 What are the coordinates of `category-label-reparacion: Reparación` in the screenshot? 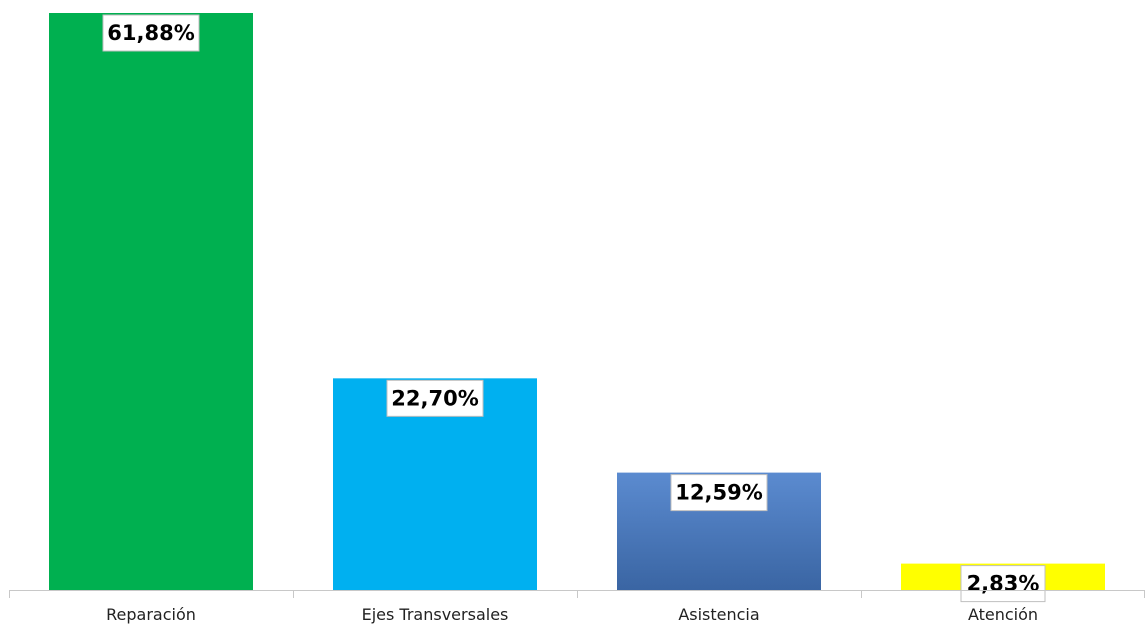 It's located at (151, 614).